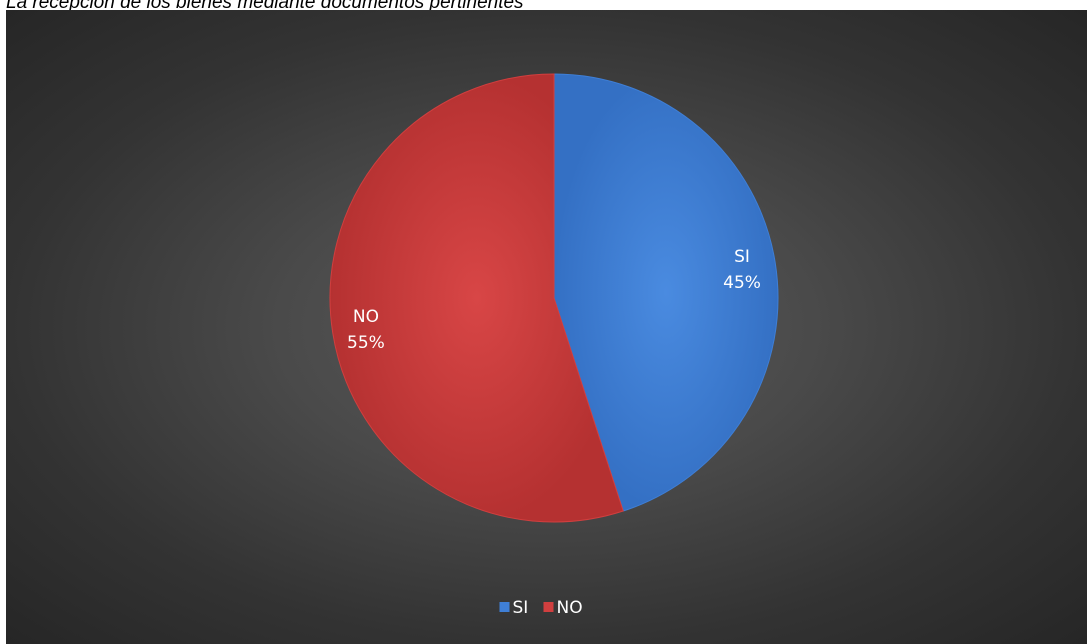  Describe the element at coordinates (742, 283) in the screenshot. I see `data-label-percent-si: 45%` at that location.